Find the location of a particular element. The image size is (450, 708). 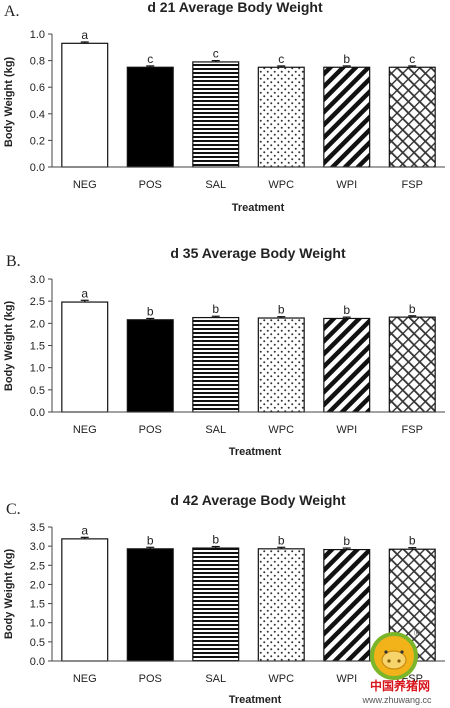

bar-a-wpc is located at coordinates (281, 117).